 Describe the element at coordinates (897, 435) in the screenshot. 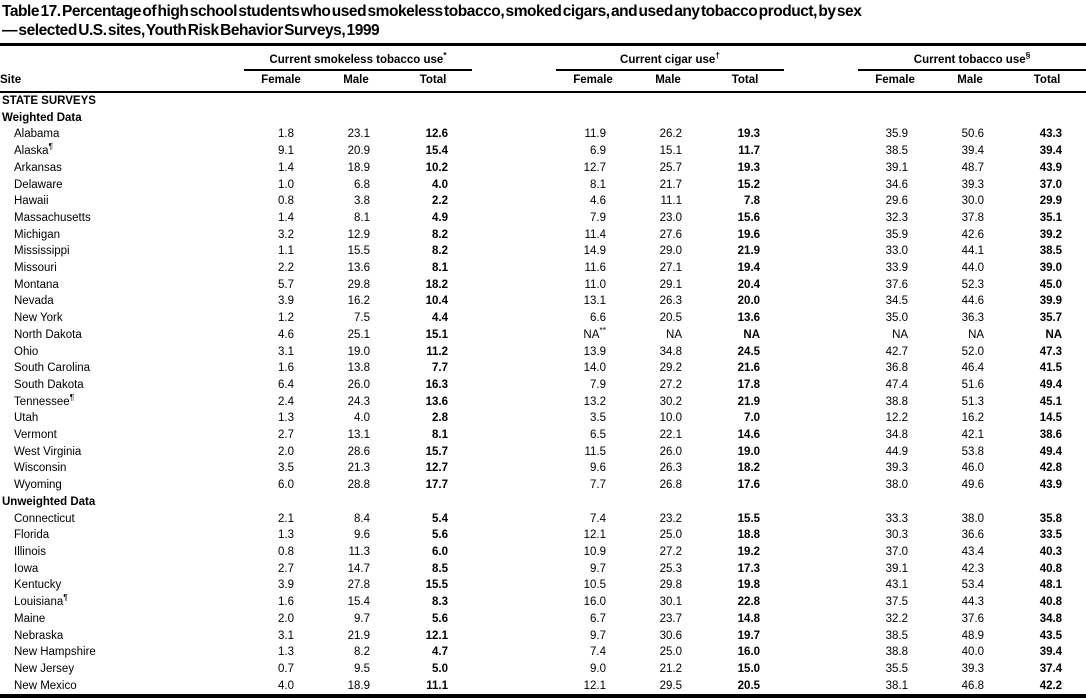

I see `value-cell: 34.8` at that location.